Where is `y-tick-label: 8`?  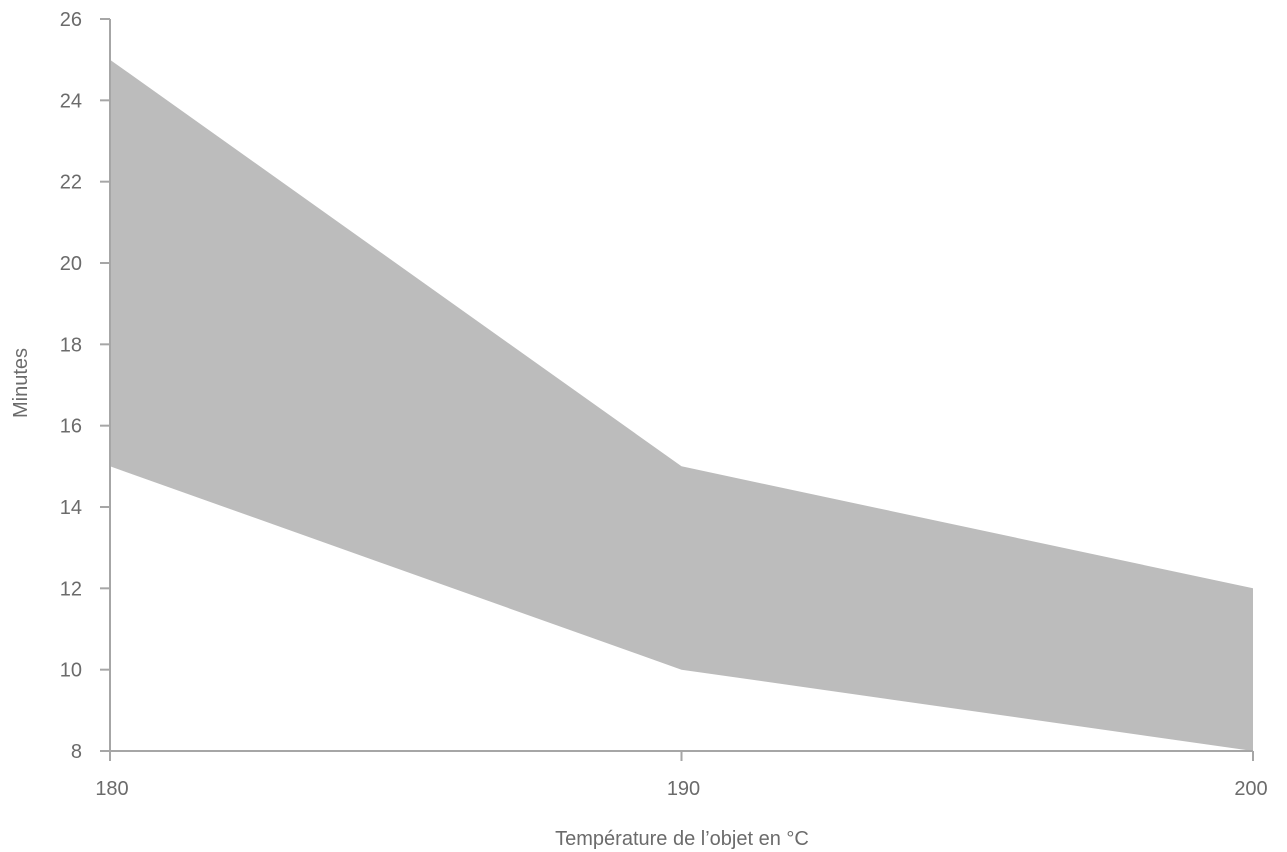 y-tick-label: 8 is located at coordinates (76, 752).